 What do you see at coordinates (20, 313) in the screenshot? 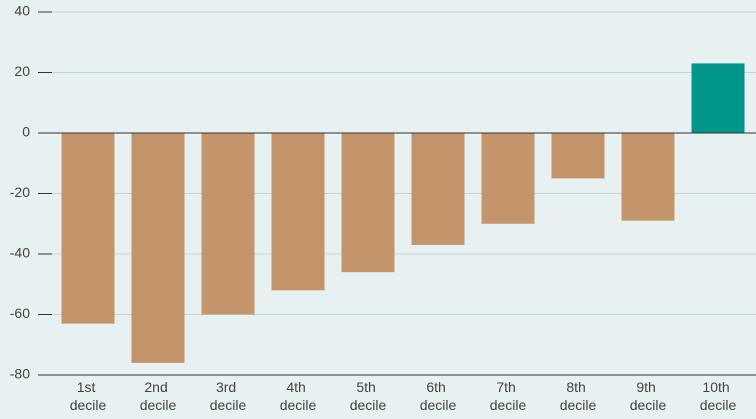
I see `y-tick-label: -60` at bounding box center [20, 313].